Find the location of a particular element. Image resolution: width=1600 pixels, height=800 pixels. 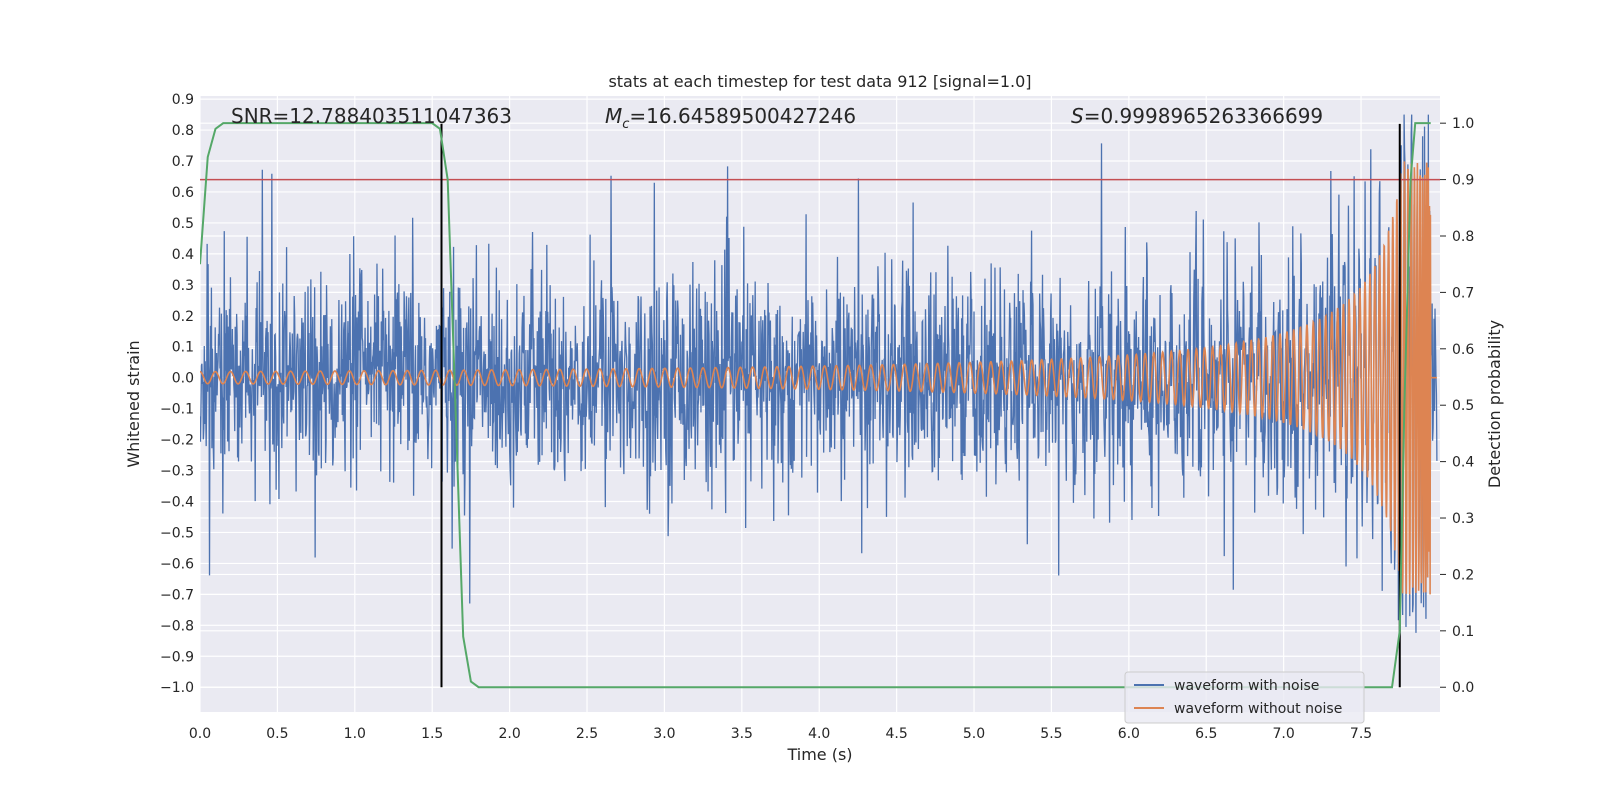

x-axis-label: Time (s) is located at coordinates (819, 754).